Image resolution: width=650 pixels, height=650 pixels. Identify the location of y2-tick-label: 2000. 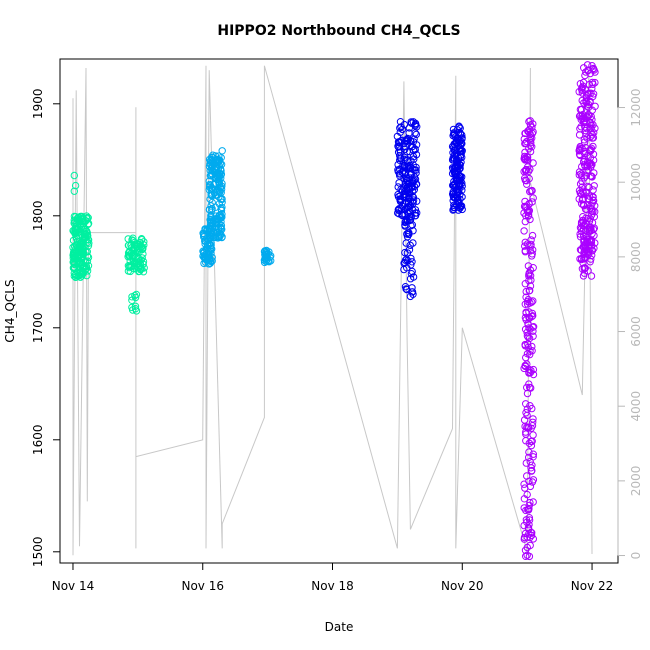
(636, 481).